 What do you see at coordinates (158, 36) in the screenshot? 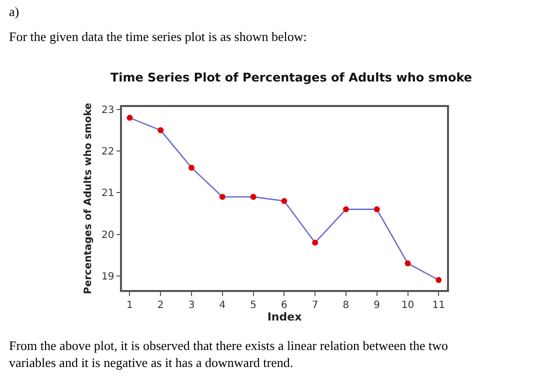
I see `text: For the given data the time series plot is as shown below:` at bounding box center [158, 36].